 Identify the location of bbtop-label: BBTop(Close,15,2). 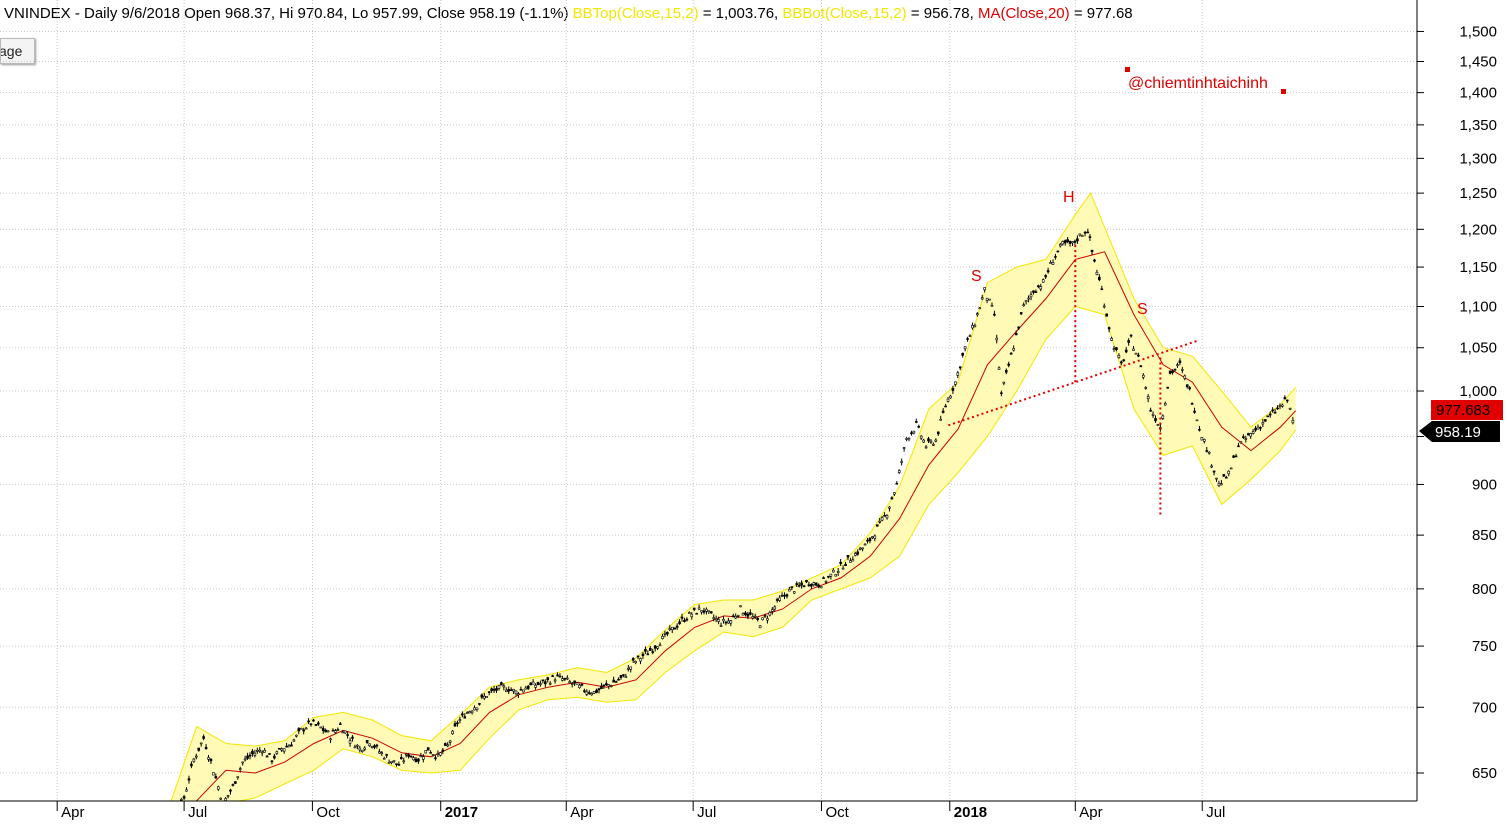
(635, 13).